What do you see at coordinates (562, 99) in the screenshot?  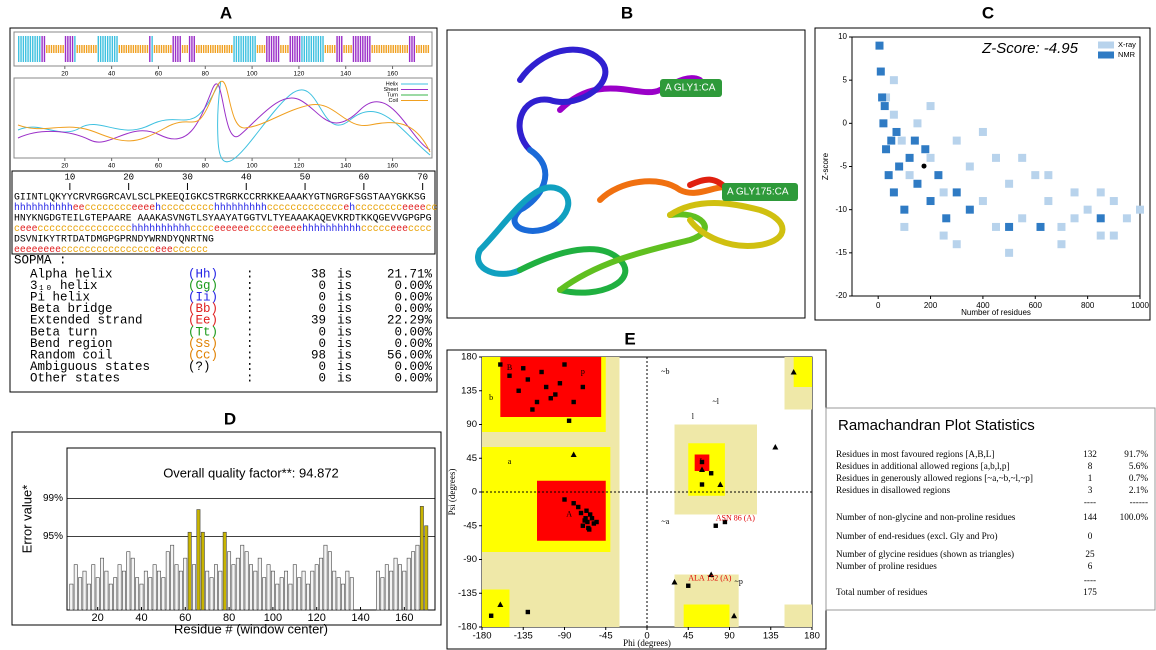 I see `ribbon` at bounding box center [562, 99].